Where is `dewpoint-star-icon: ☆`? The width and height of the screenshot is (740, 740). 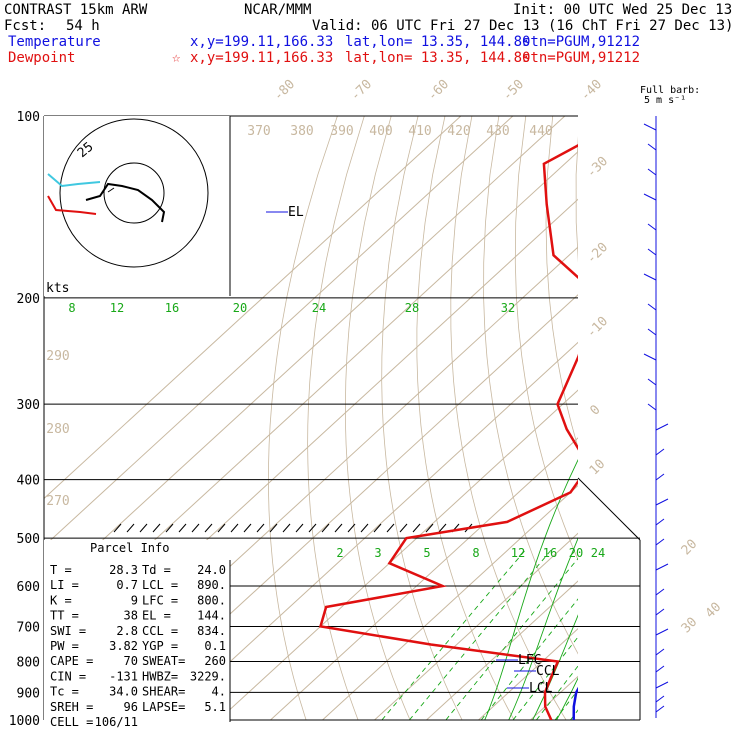
dewpoint-star-icon: ☆ is located at coordinates (176, 58).